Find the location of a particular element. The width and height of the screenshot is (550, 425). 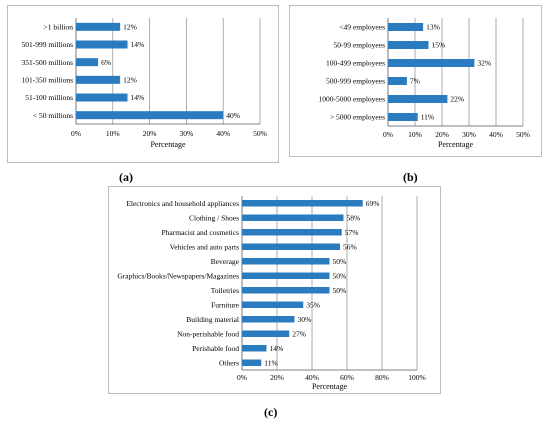

x-tick-label-b: 10% is located at coordinates (415, 134).